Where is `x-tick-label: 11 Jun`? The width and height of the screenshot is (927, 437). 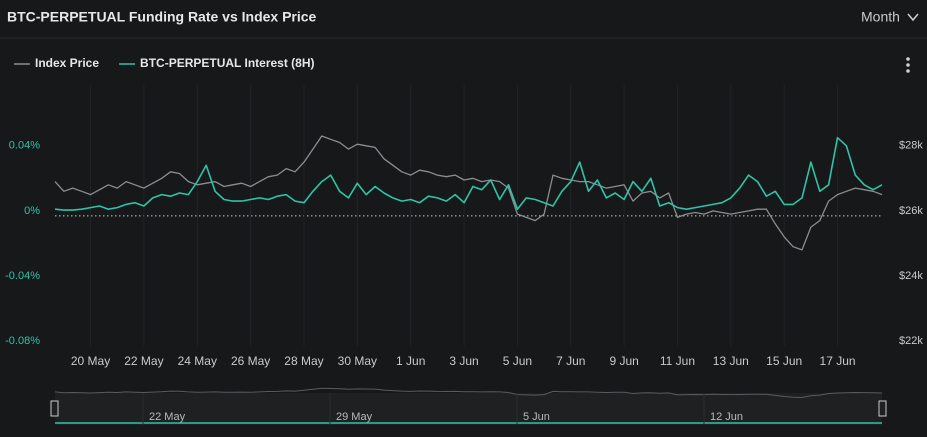
x-tick-label: 11 Jun is located at coordinates (677, 361).